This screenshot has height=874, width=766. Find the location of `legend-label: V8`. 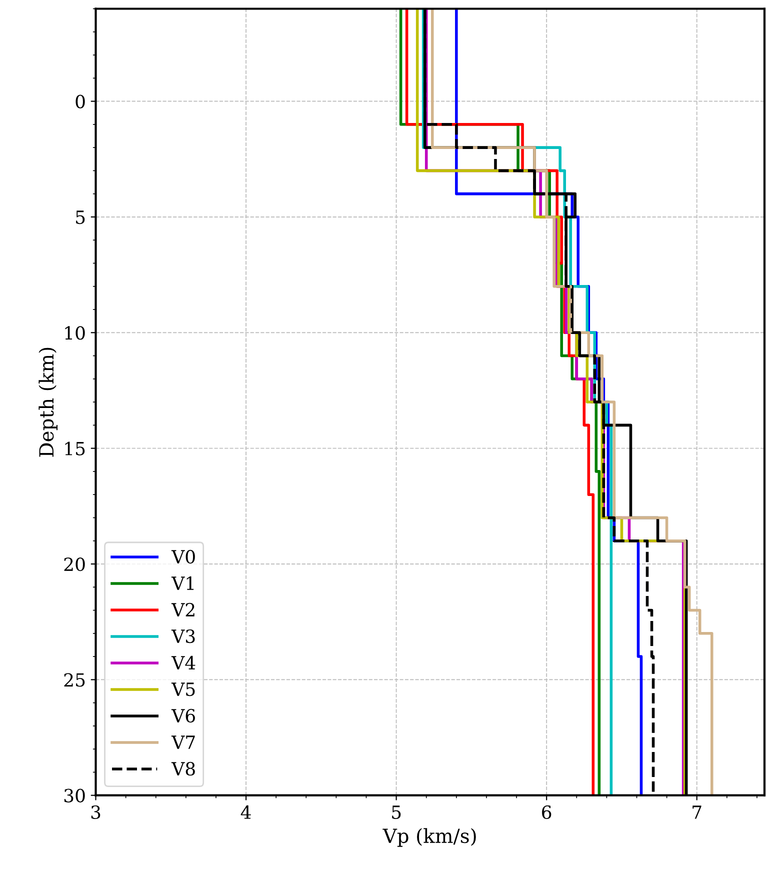

legend-label: V8 is located at coordinates (183, 769).